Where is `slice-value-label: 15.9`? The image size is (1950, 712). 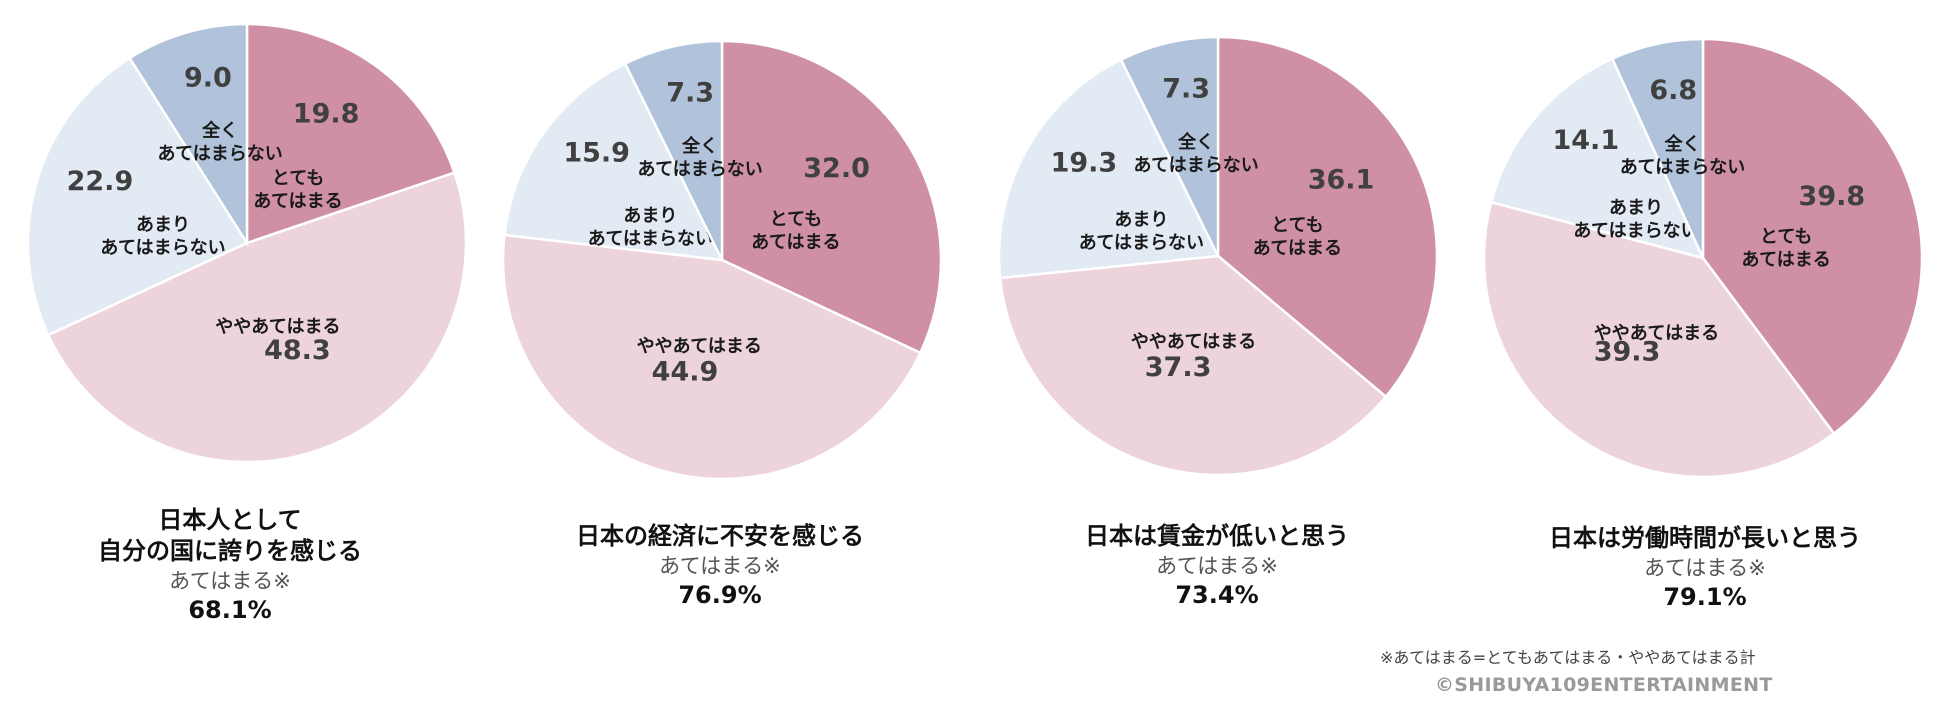 slice-value-label: 15.9 is located at coordinates (596, 153).